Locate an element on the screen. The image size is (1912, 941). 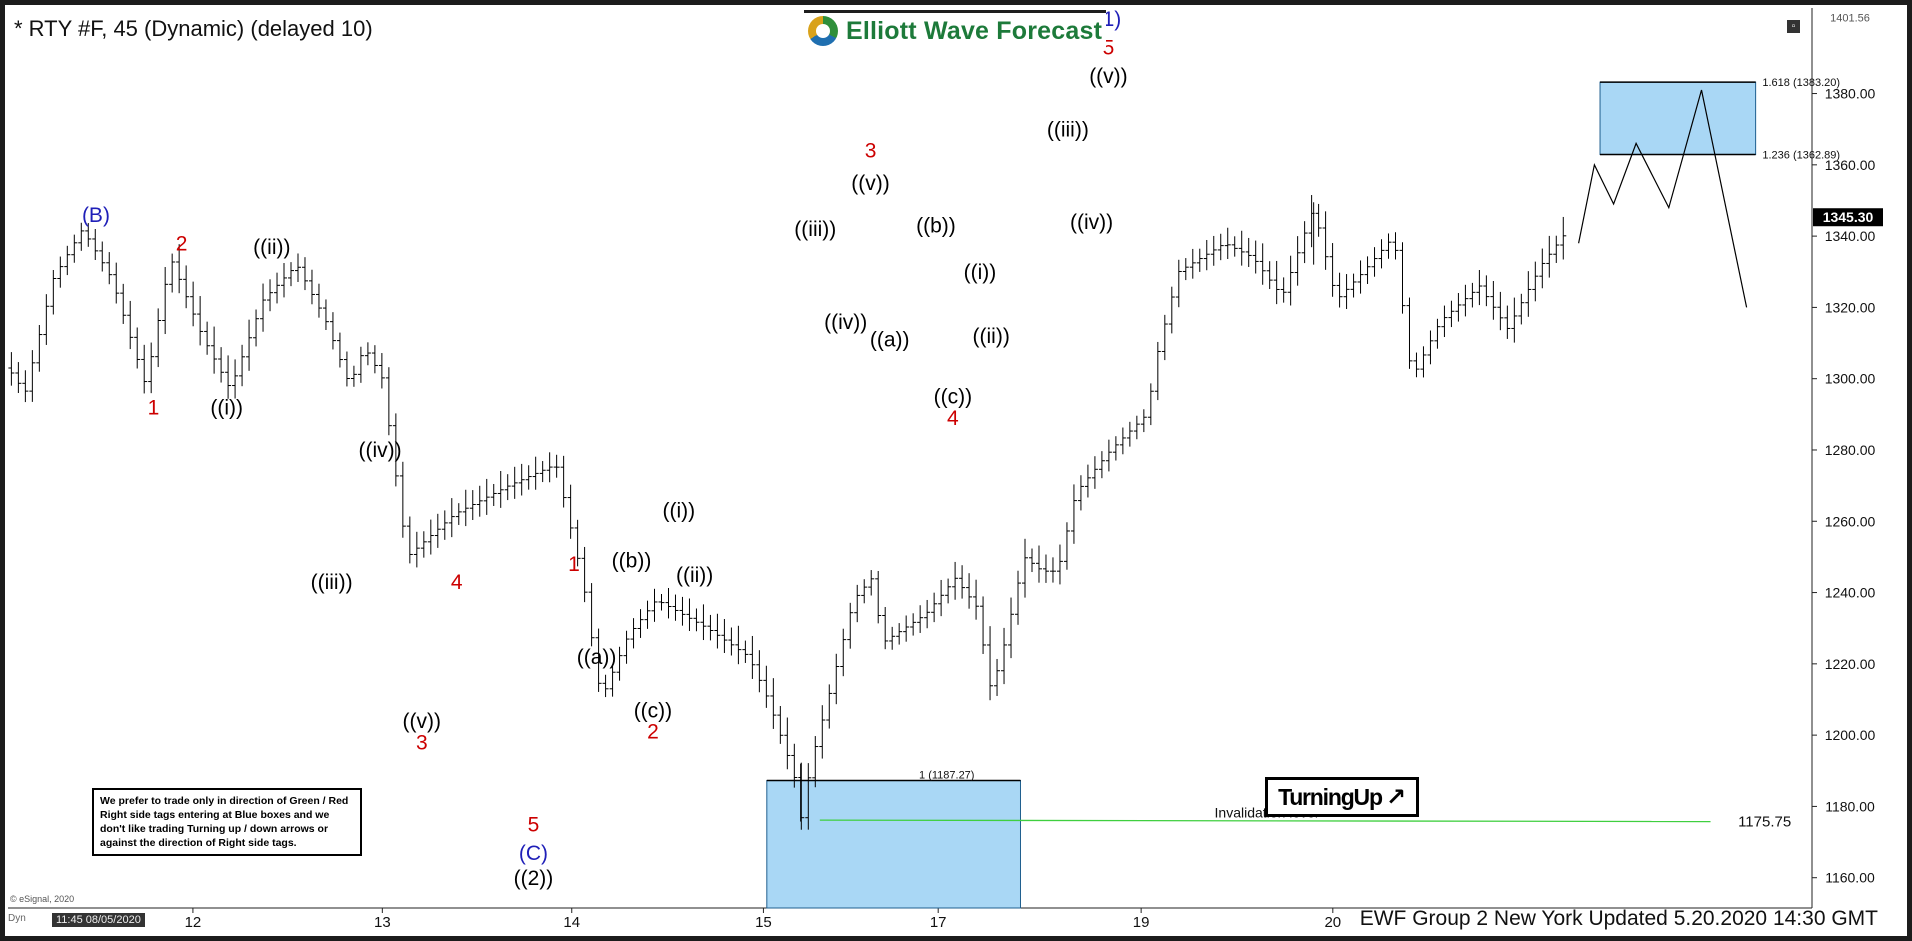
brand: Elliott Wave Forecast is located at coordinates (955, 29).